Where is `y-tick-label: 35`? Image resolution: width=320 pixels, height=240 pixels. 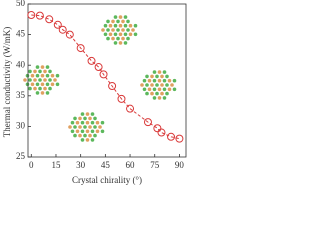
y-tick-label: 35 is located at coordinates (21, 95).